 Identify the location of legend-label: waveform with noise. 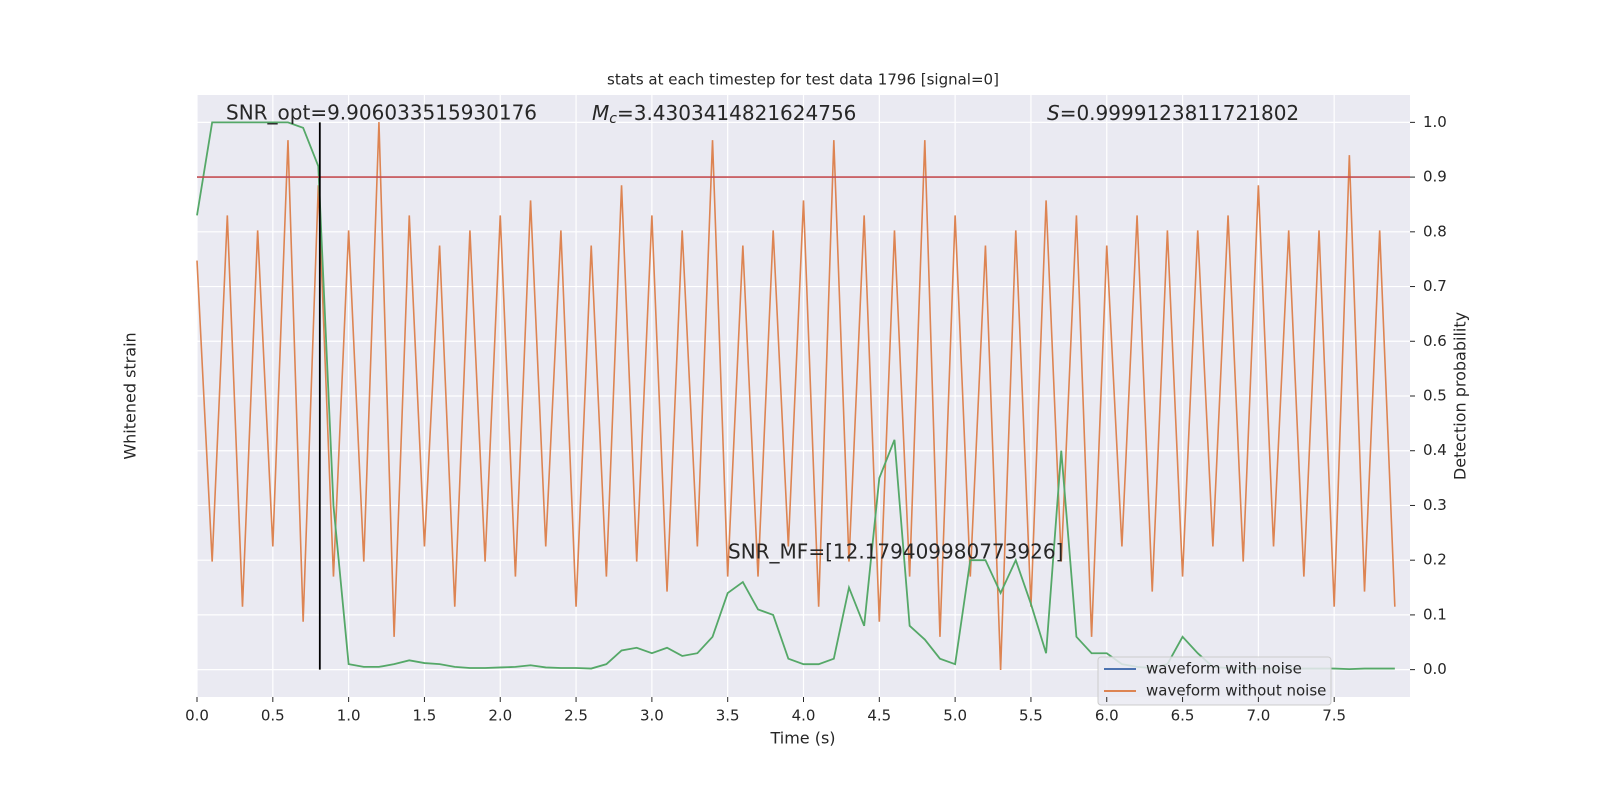
(1224, 669).